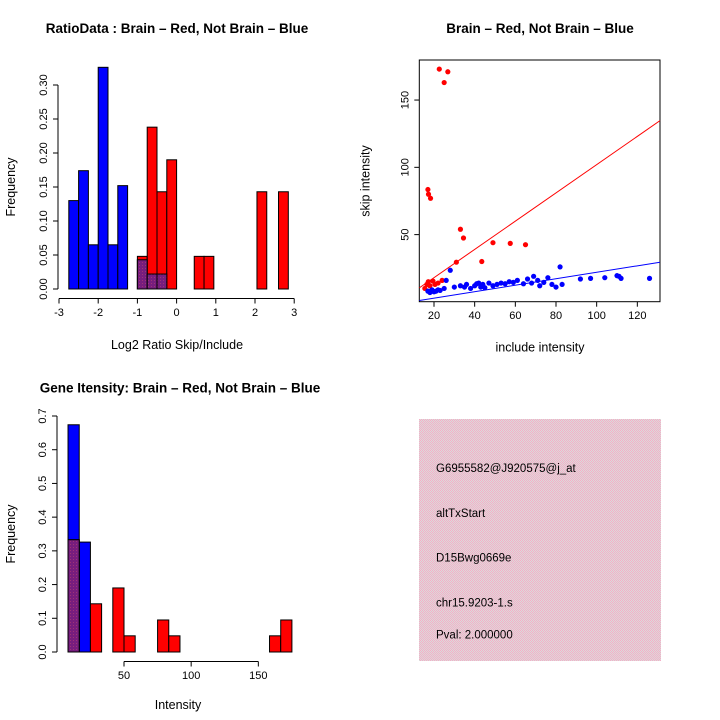  I want to click on x-tick-label: 150, so click(258, 676).